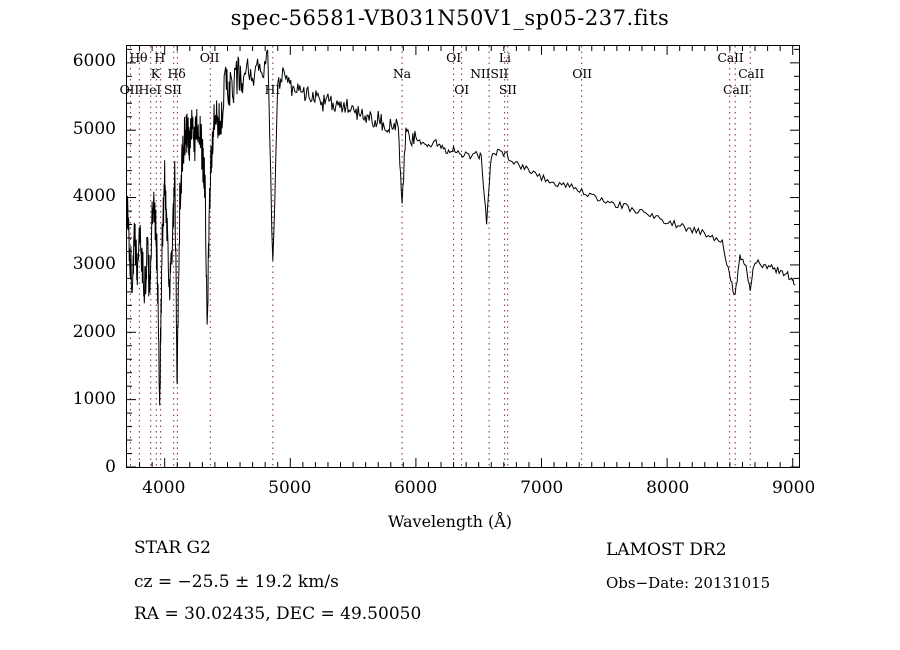  I want to click on x-axis-label: Wavelength (Å), so click(450, 521).